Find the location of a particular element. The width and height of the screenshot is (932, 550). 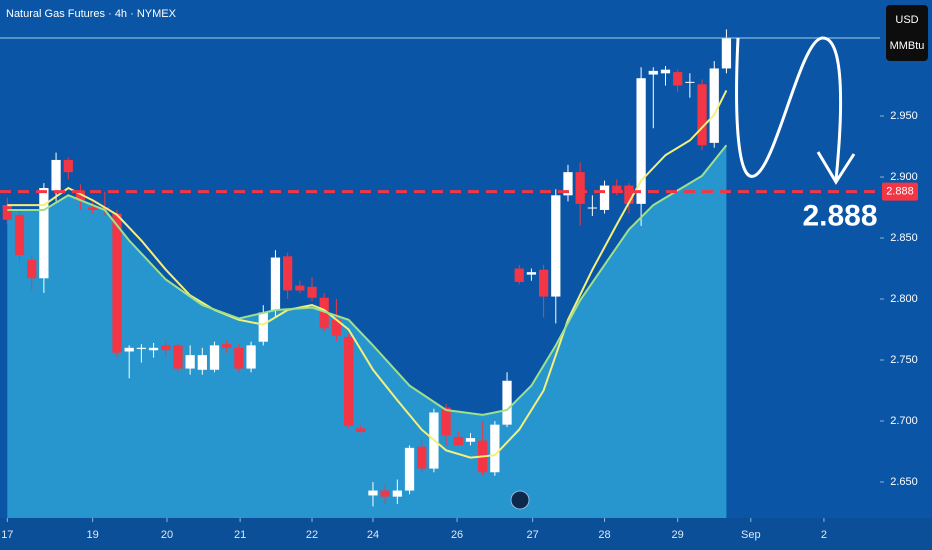

x-tick-label: Sep is located at coordinates (751, 535).